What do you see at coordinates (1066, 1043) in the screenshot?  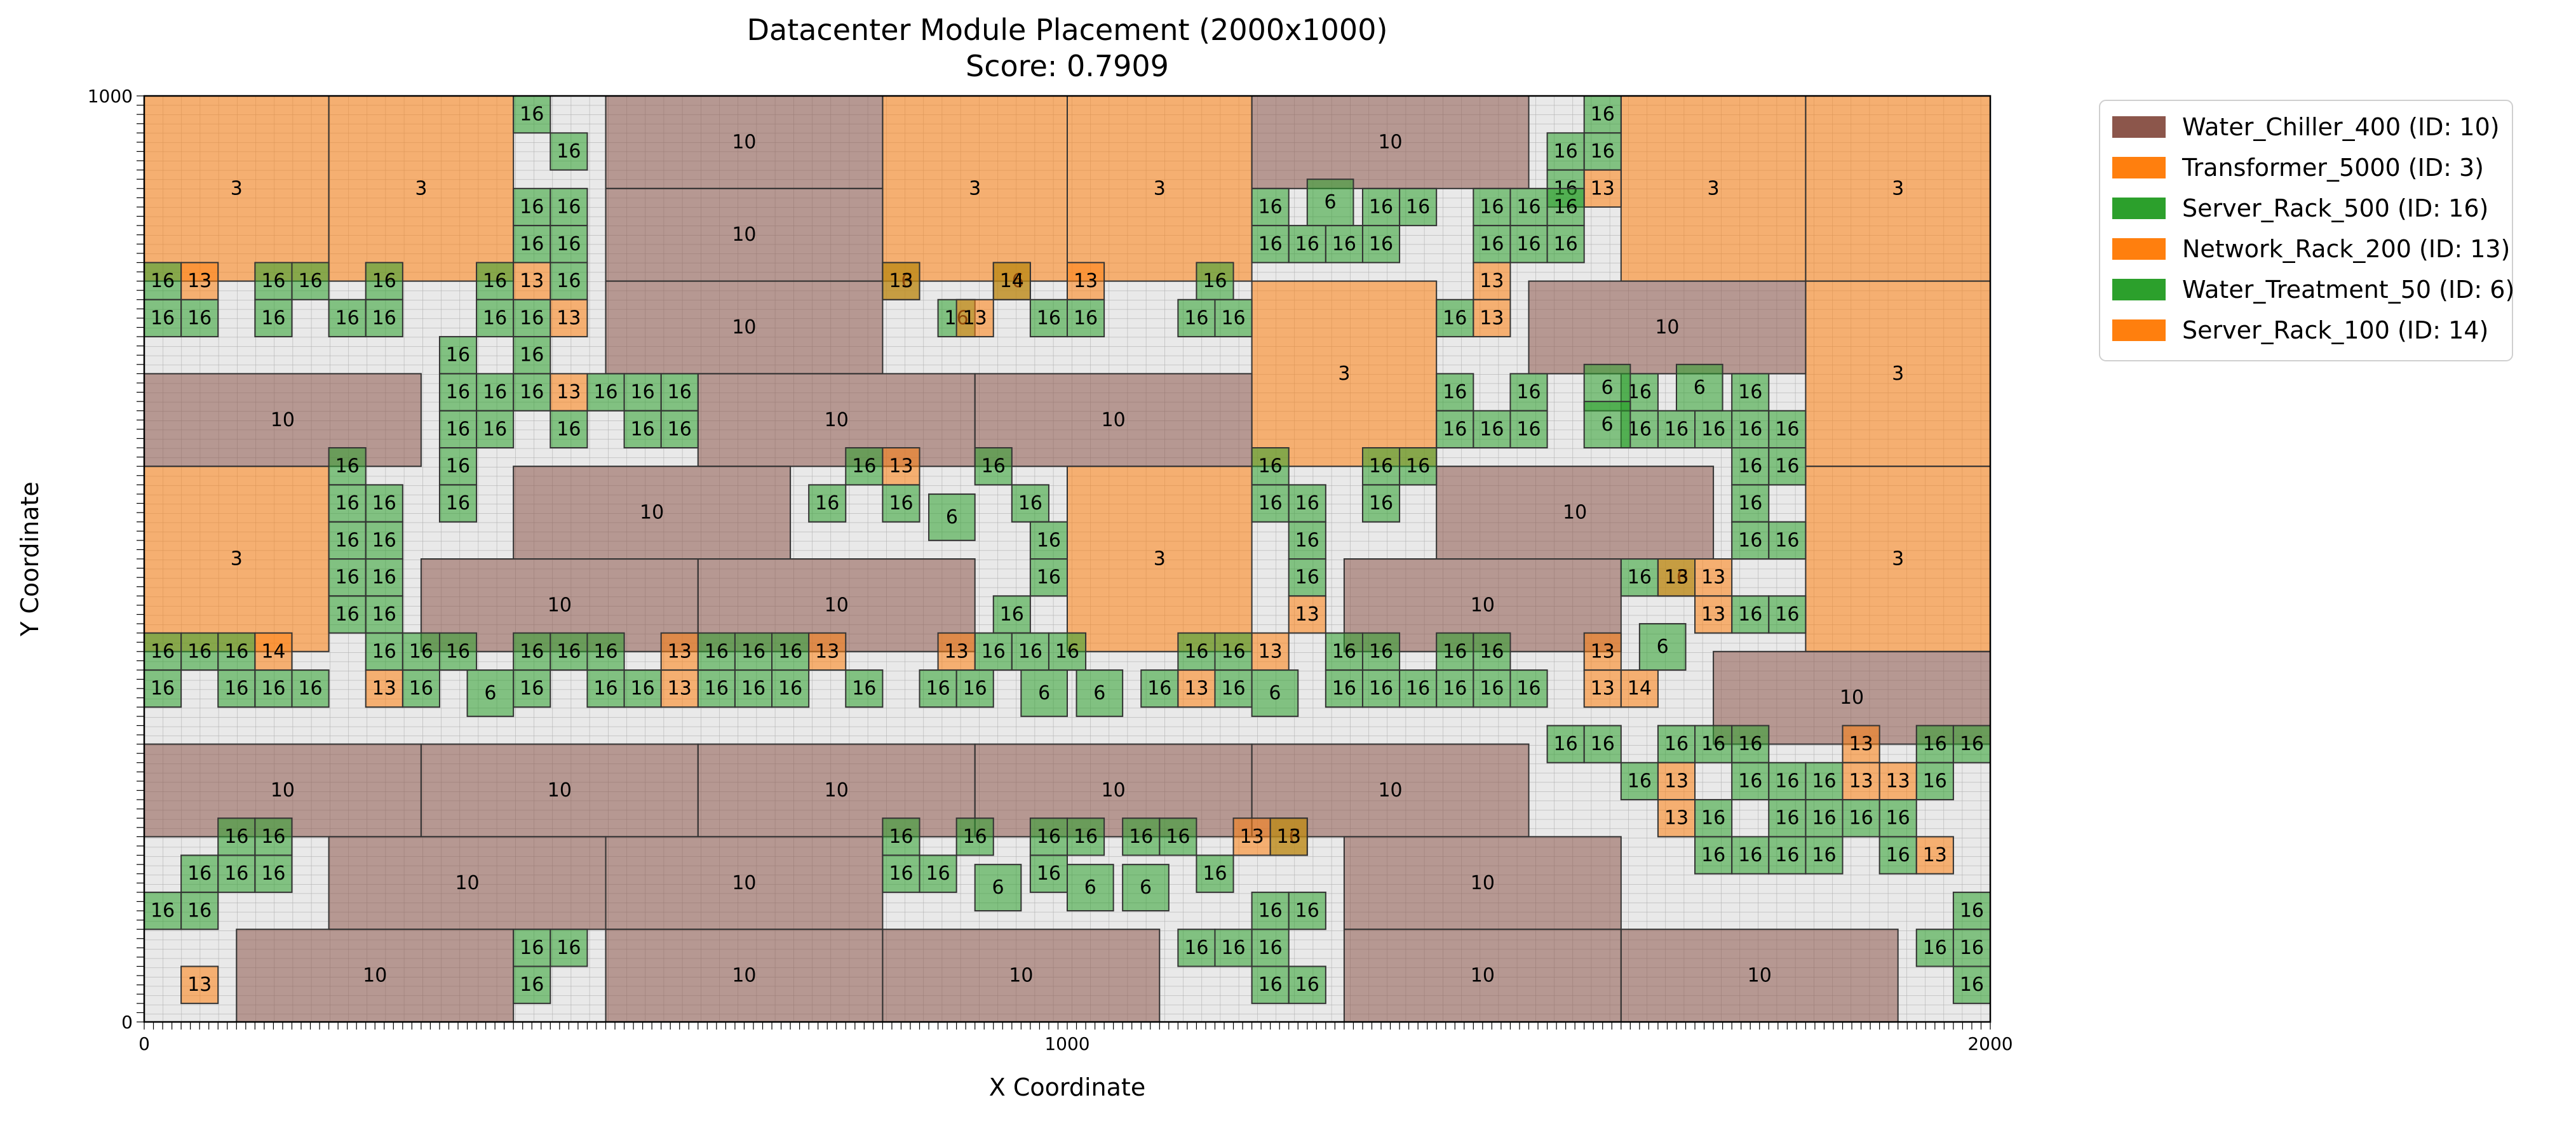 I see `x-tick-label: 1000` at bounding box center [1066, 1043].